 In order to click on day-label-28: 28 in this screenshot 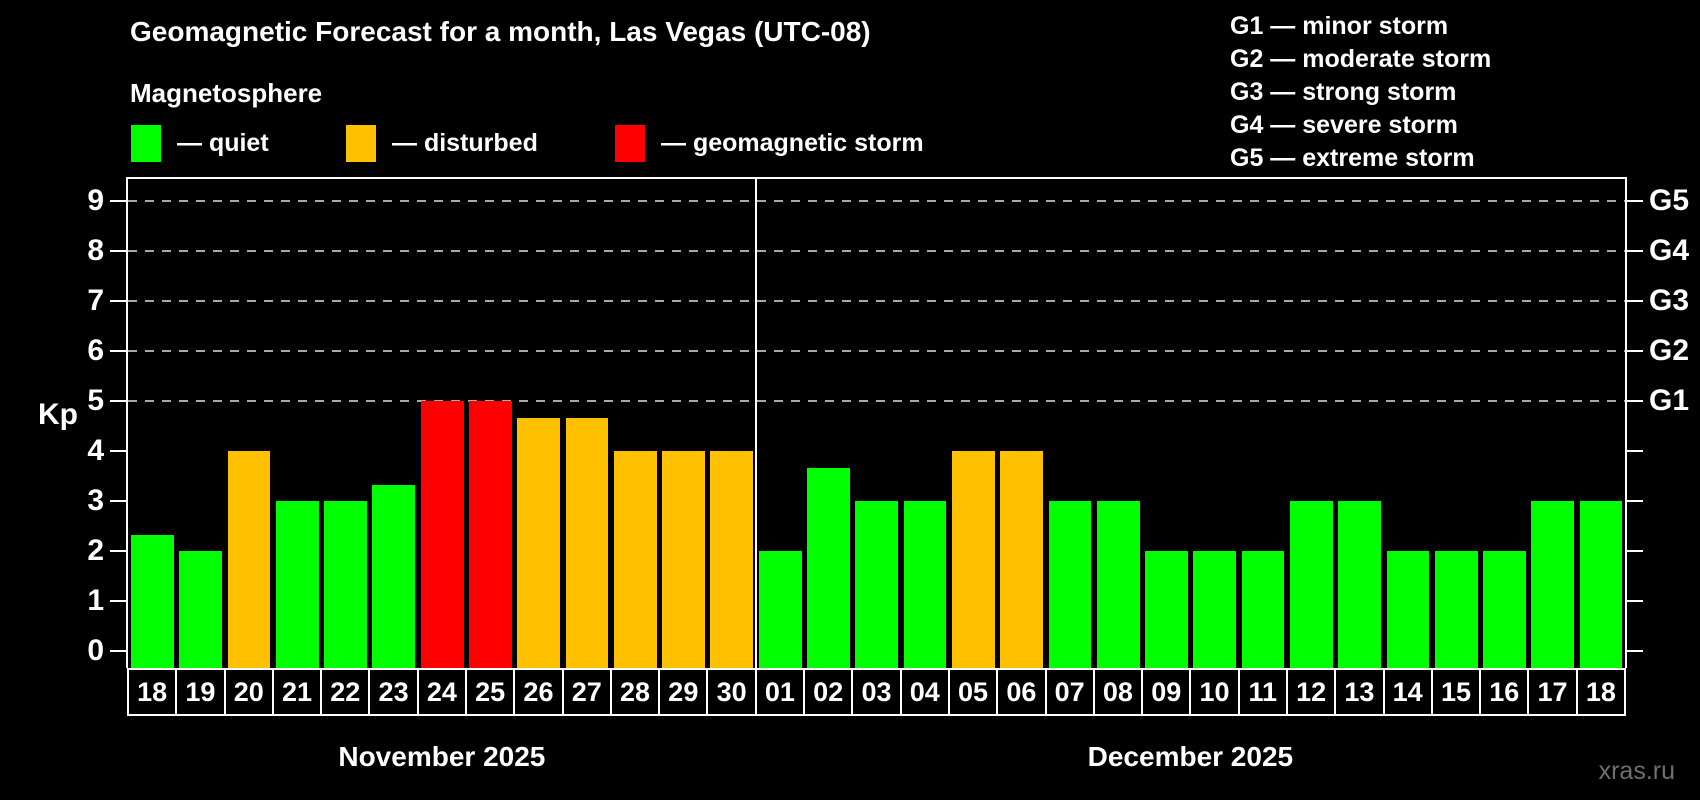, I will do `click(635, 692)`.